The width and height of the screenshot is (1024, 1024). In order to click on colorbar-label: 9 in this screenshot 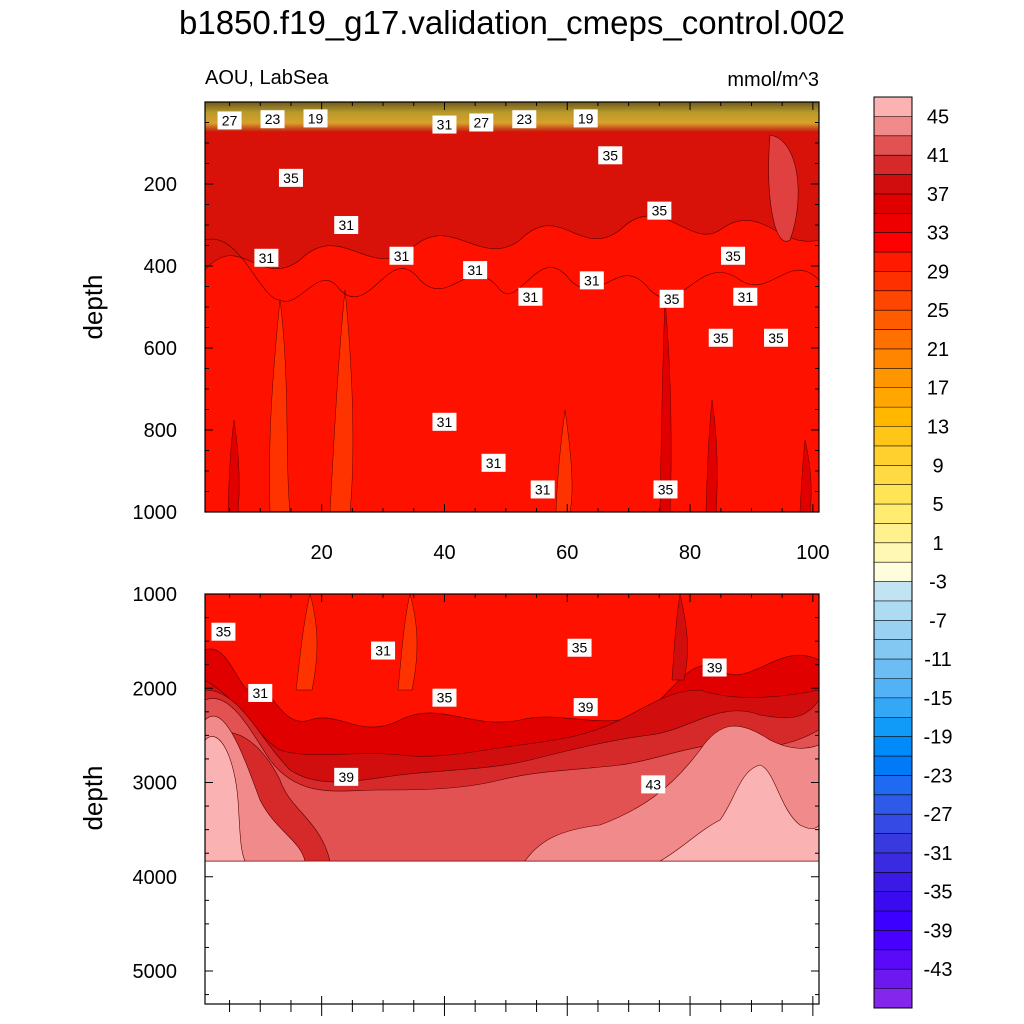, I will do `click(937, 466)`.